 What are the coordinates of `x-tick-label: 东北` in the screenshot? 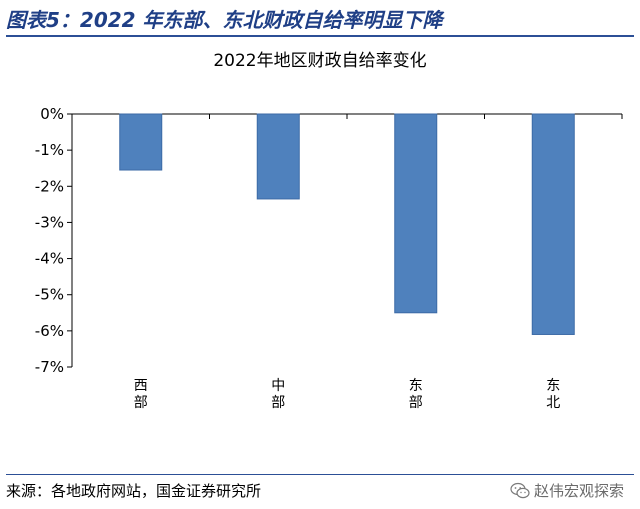 It's located at (553, 394).